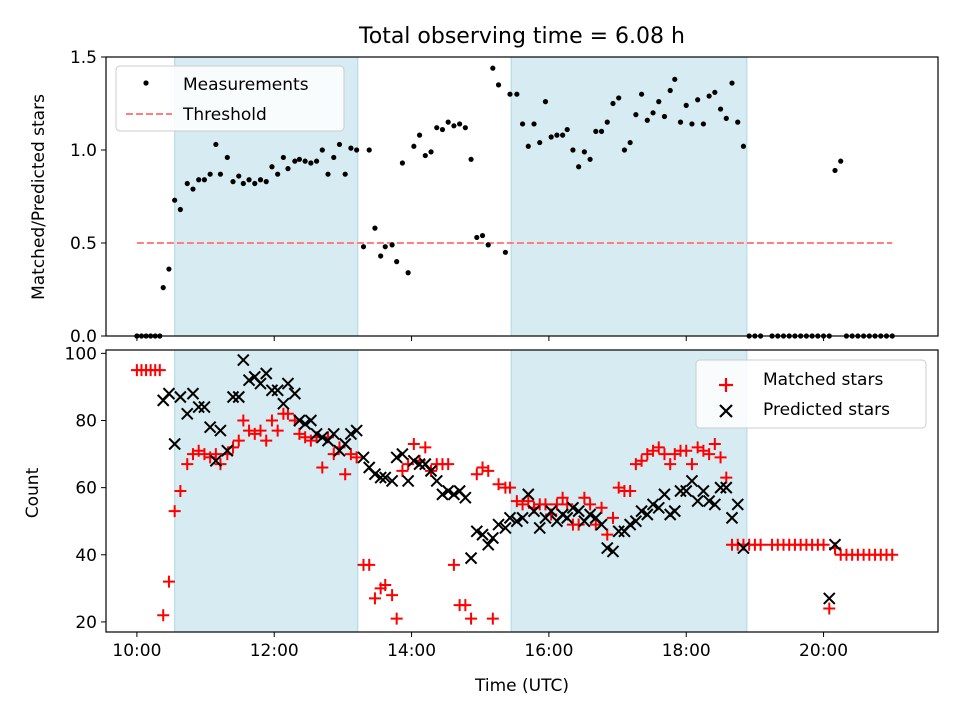  What do you see at coordinates (83, 151) in the screenshot?
I see `top-y-tick-label: 1.0` at bounding box center [83, 151].